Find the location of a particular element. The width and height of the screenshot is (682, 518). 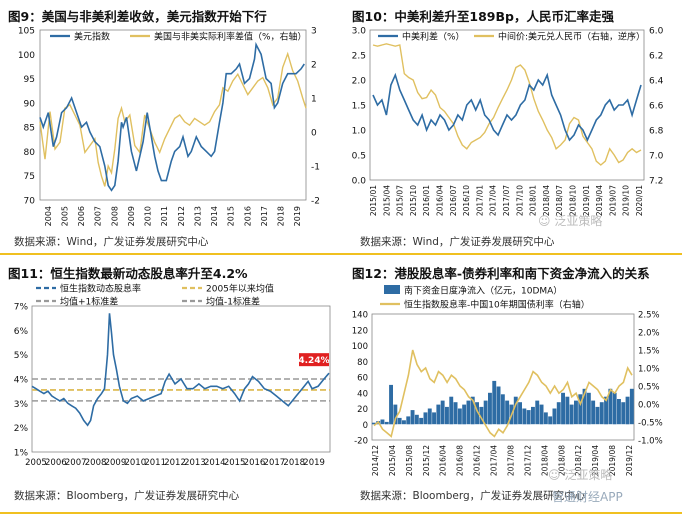

chart9-series-rate-diff is located at coordinates (173, 119).